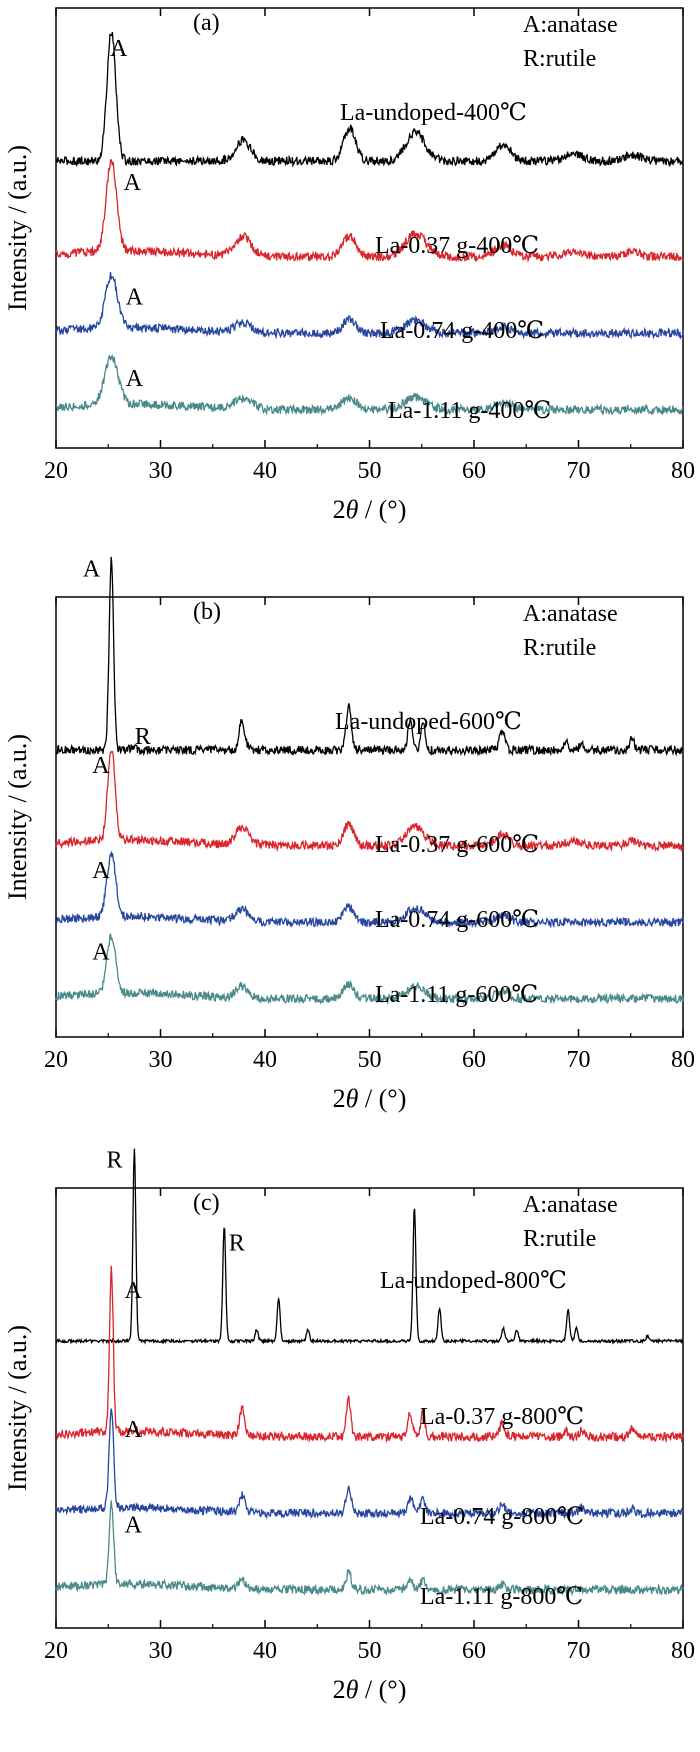 This screenshot has width=700, height=1752. Describe the element at coordinates (473, 1281) in the screenshot. I see `series-label: La-undoped-800℃` at that location.